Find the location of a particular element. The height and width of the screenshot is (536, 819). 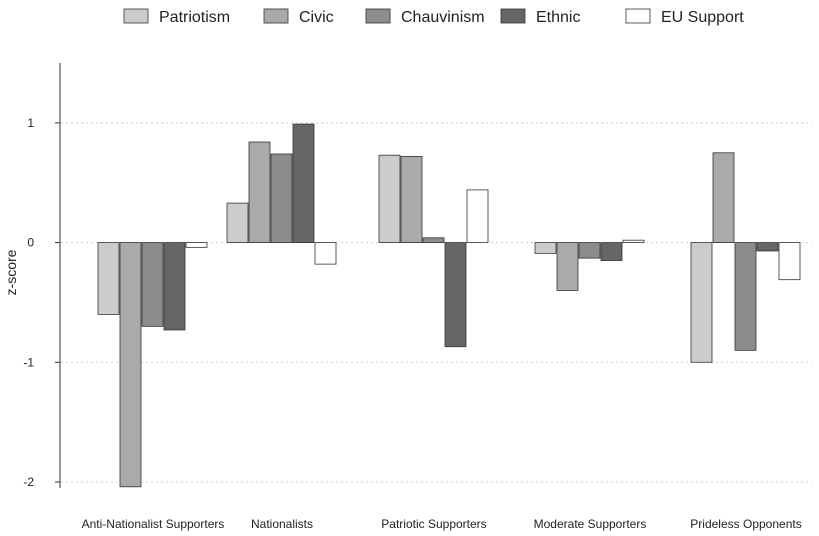

legend-label: Patriotism is located at coordinates (194, 17).